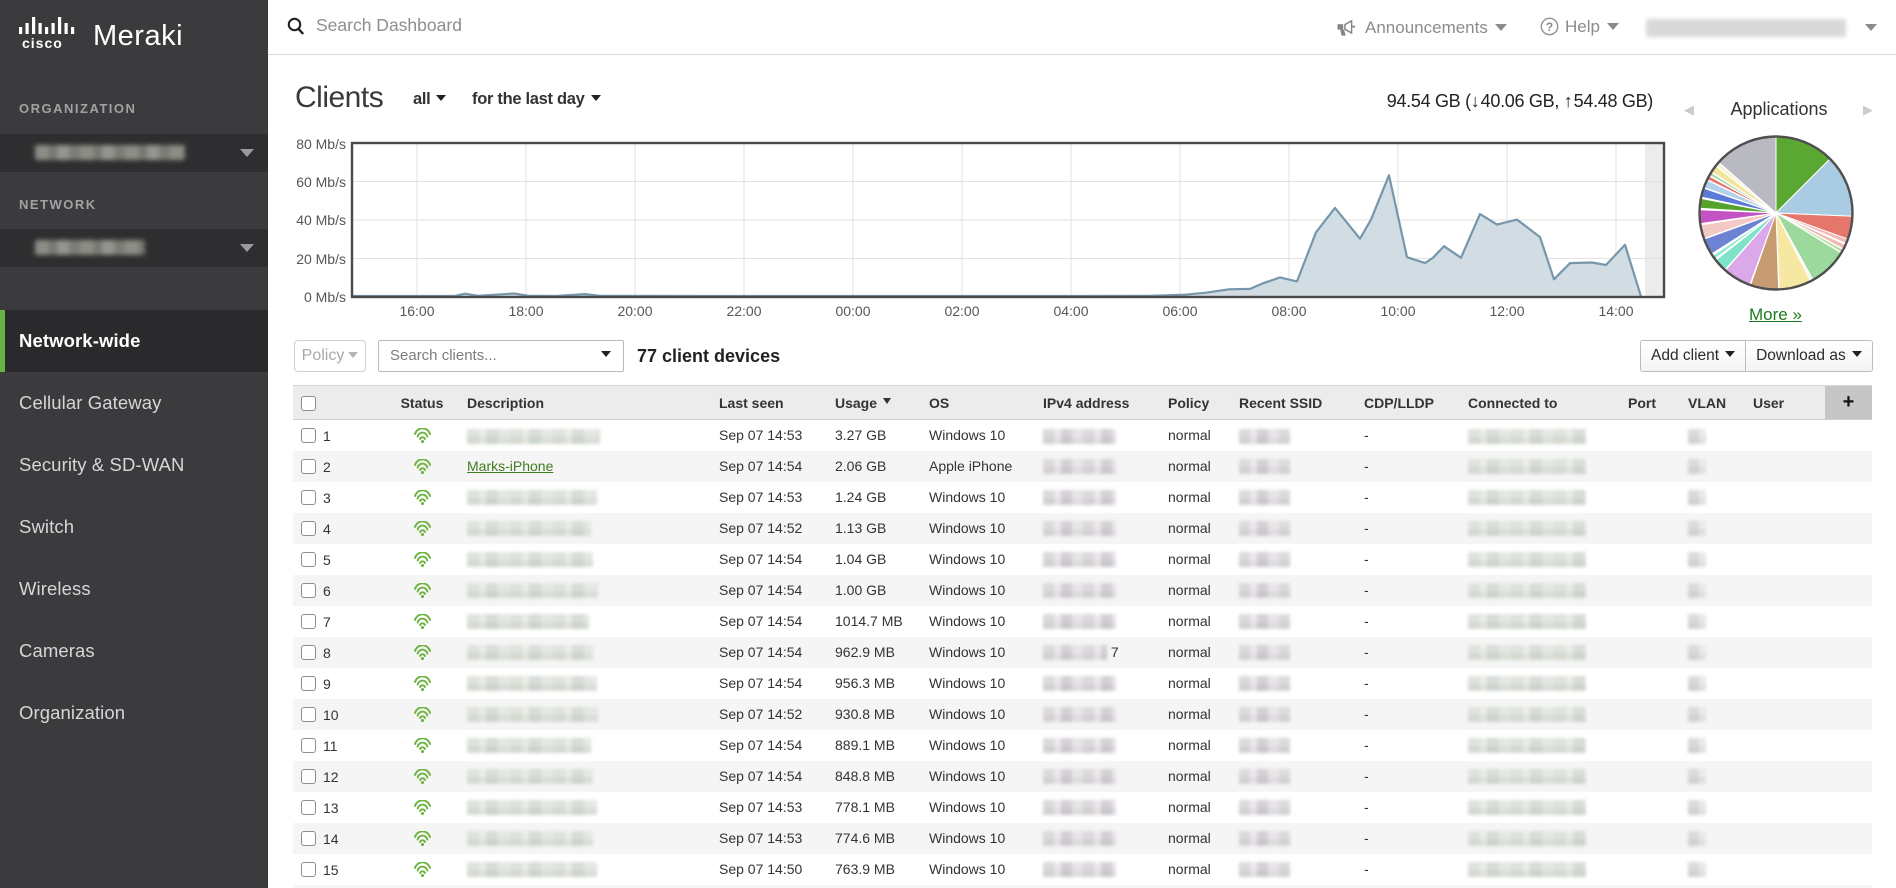 Image resolution: width=1896 pixels, height=888 pixels. I want to click on svg-text: 00:00, so click(852, 311).